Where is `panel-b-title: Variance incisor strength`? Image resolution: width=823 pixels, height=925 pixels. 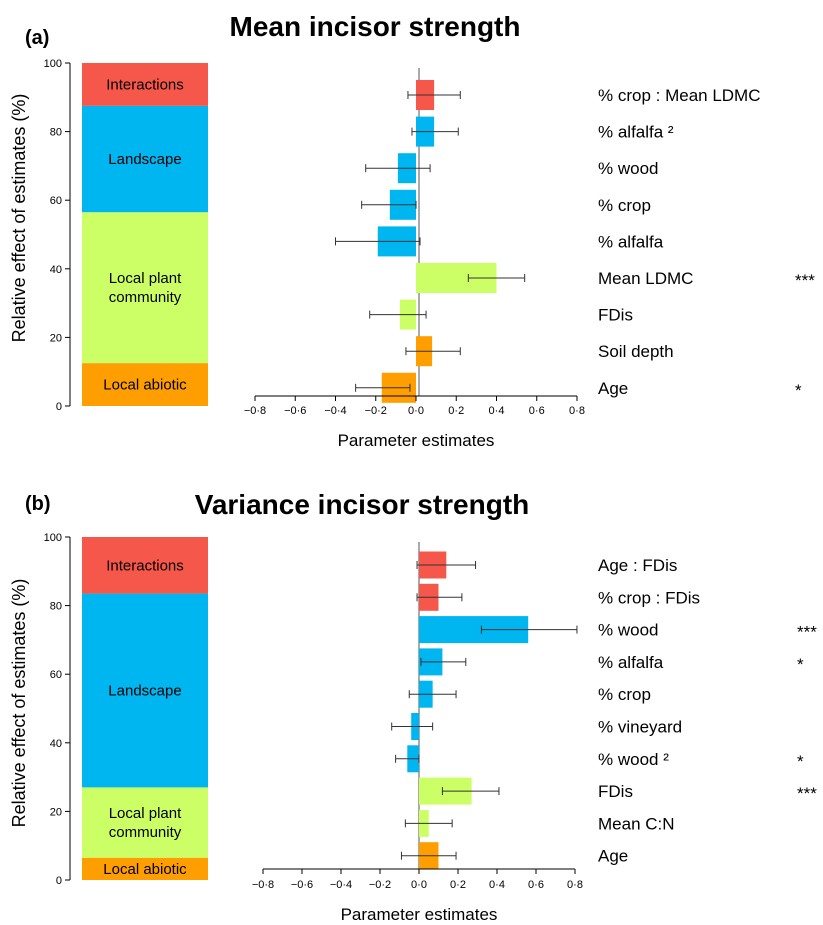
panel-b-title: Variance incisor strength is located at coordinates (362, 504).